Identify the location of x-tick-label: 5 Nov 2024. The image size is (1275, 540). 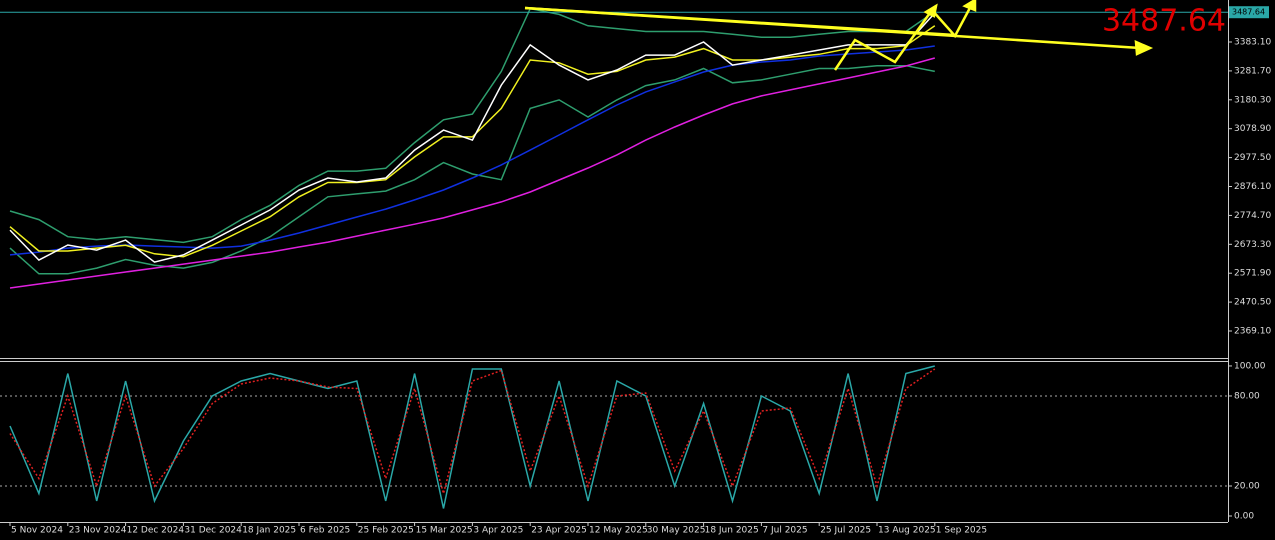
(37, 531).